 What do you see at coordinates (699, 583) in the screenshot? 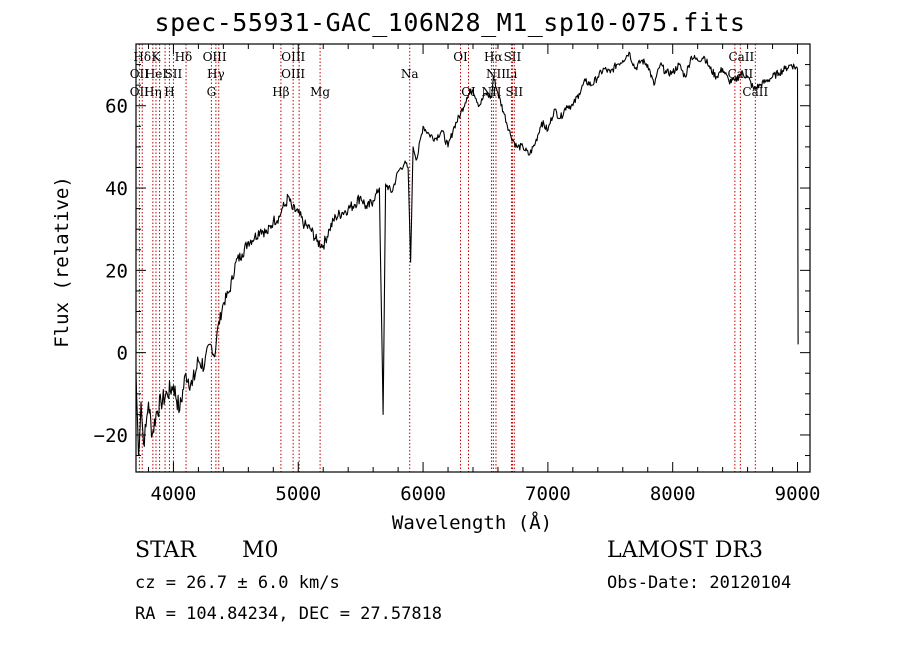
I see `observation-date: Obs-Date: 20120104` at bounding box center [699, 583].